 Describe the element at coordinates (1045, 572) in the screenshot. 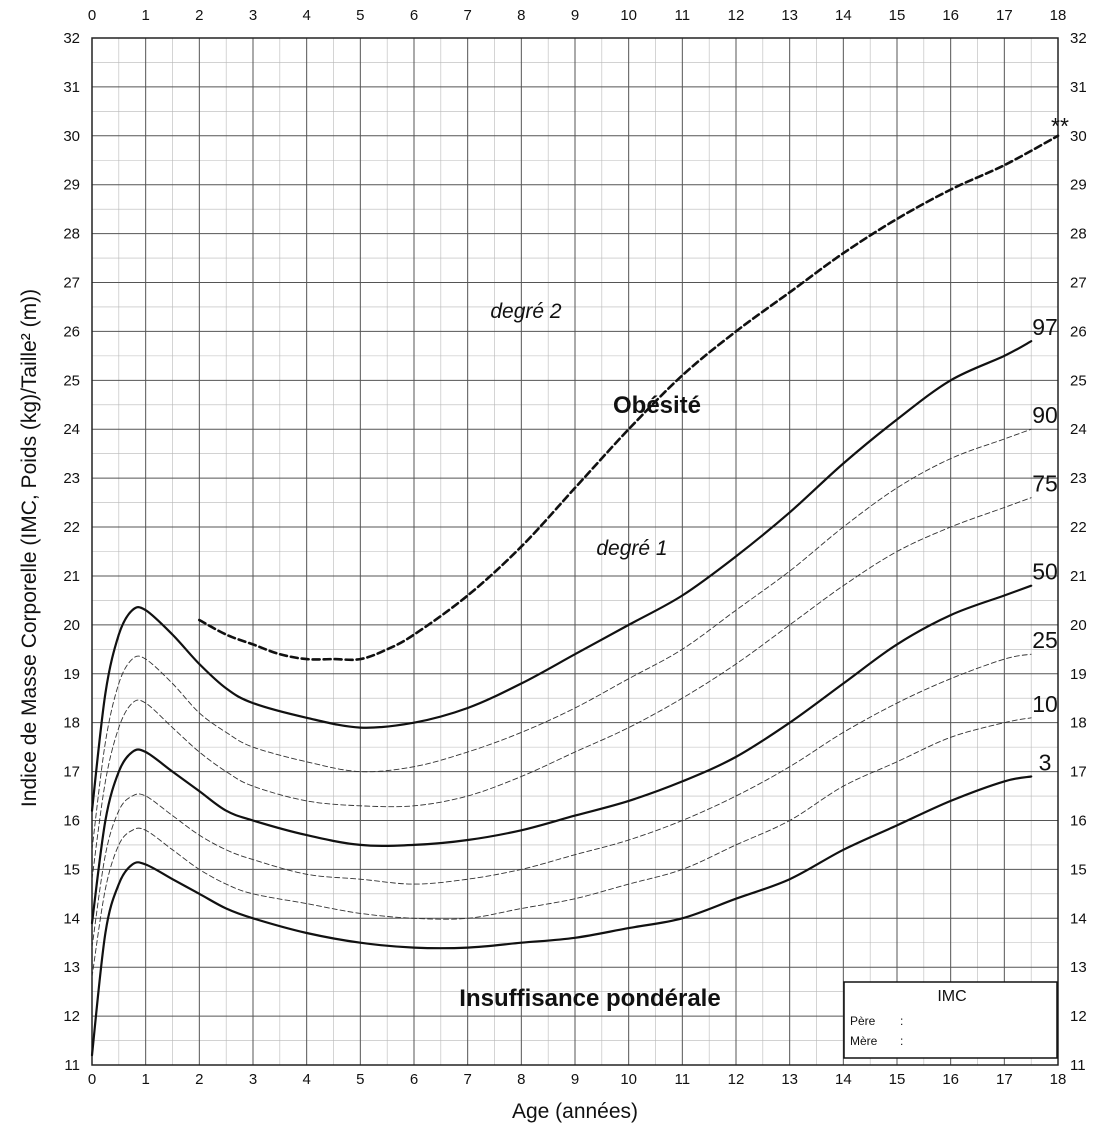

I see `curve-label-50: 50` at that location.